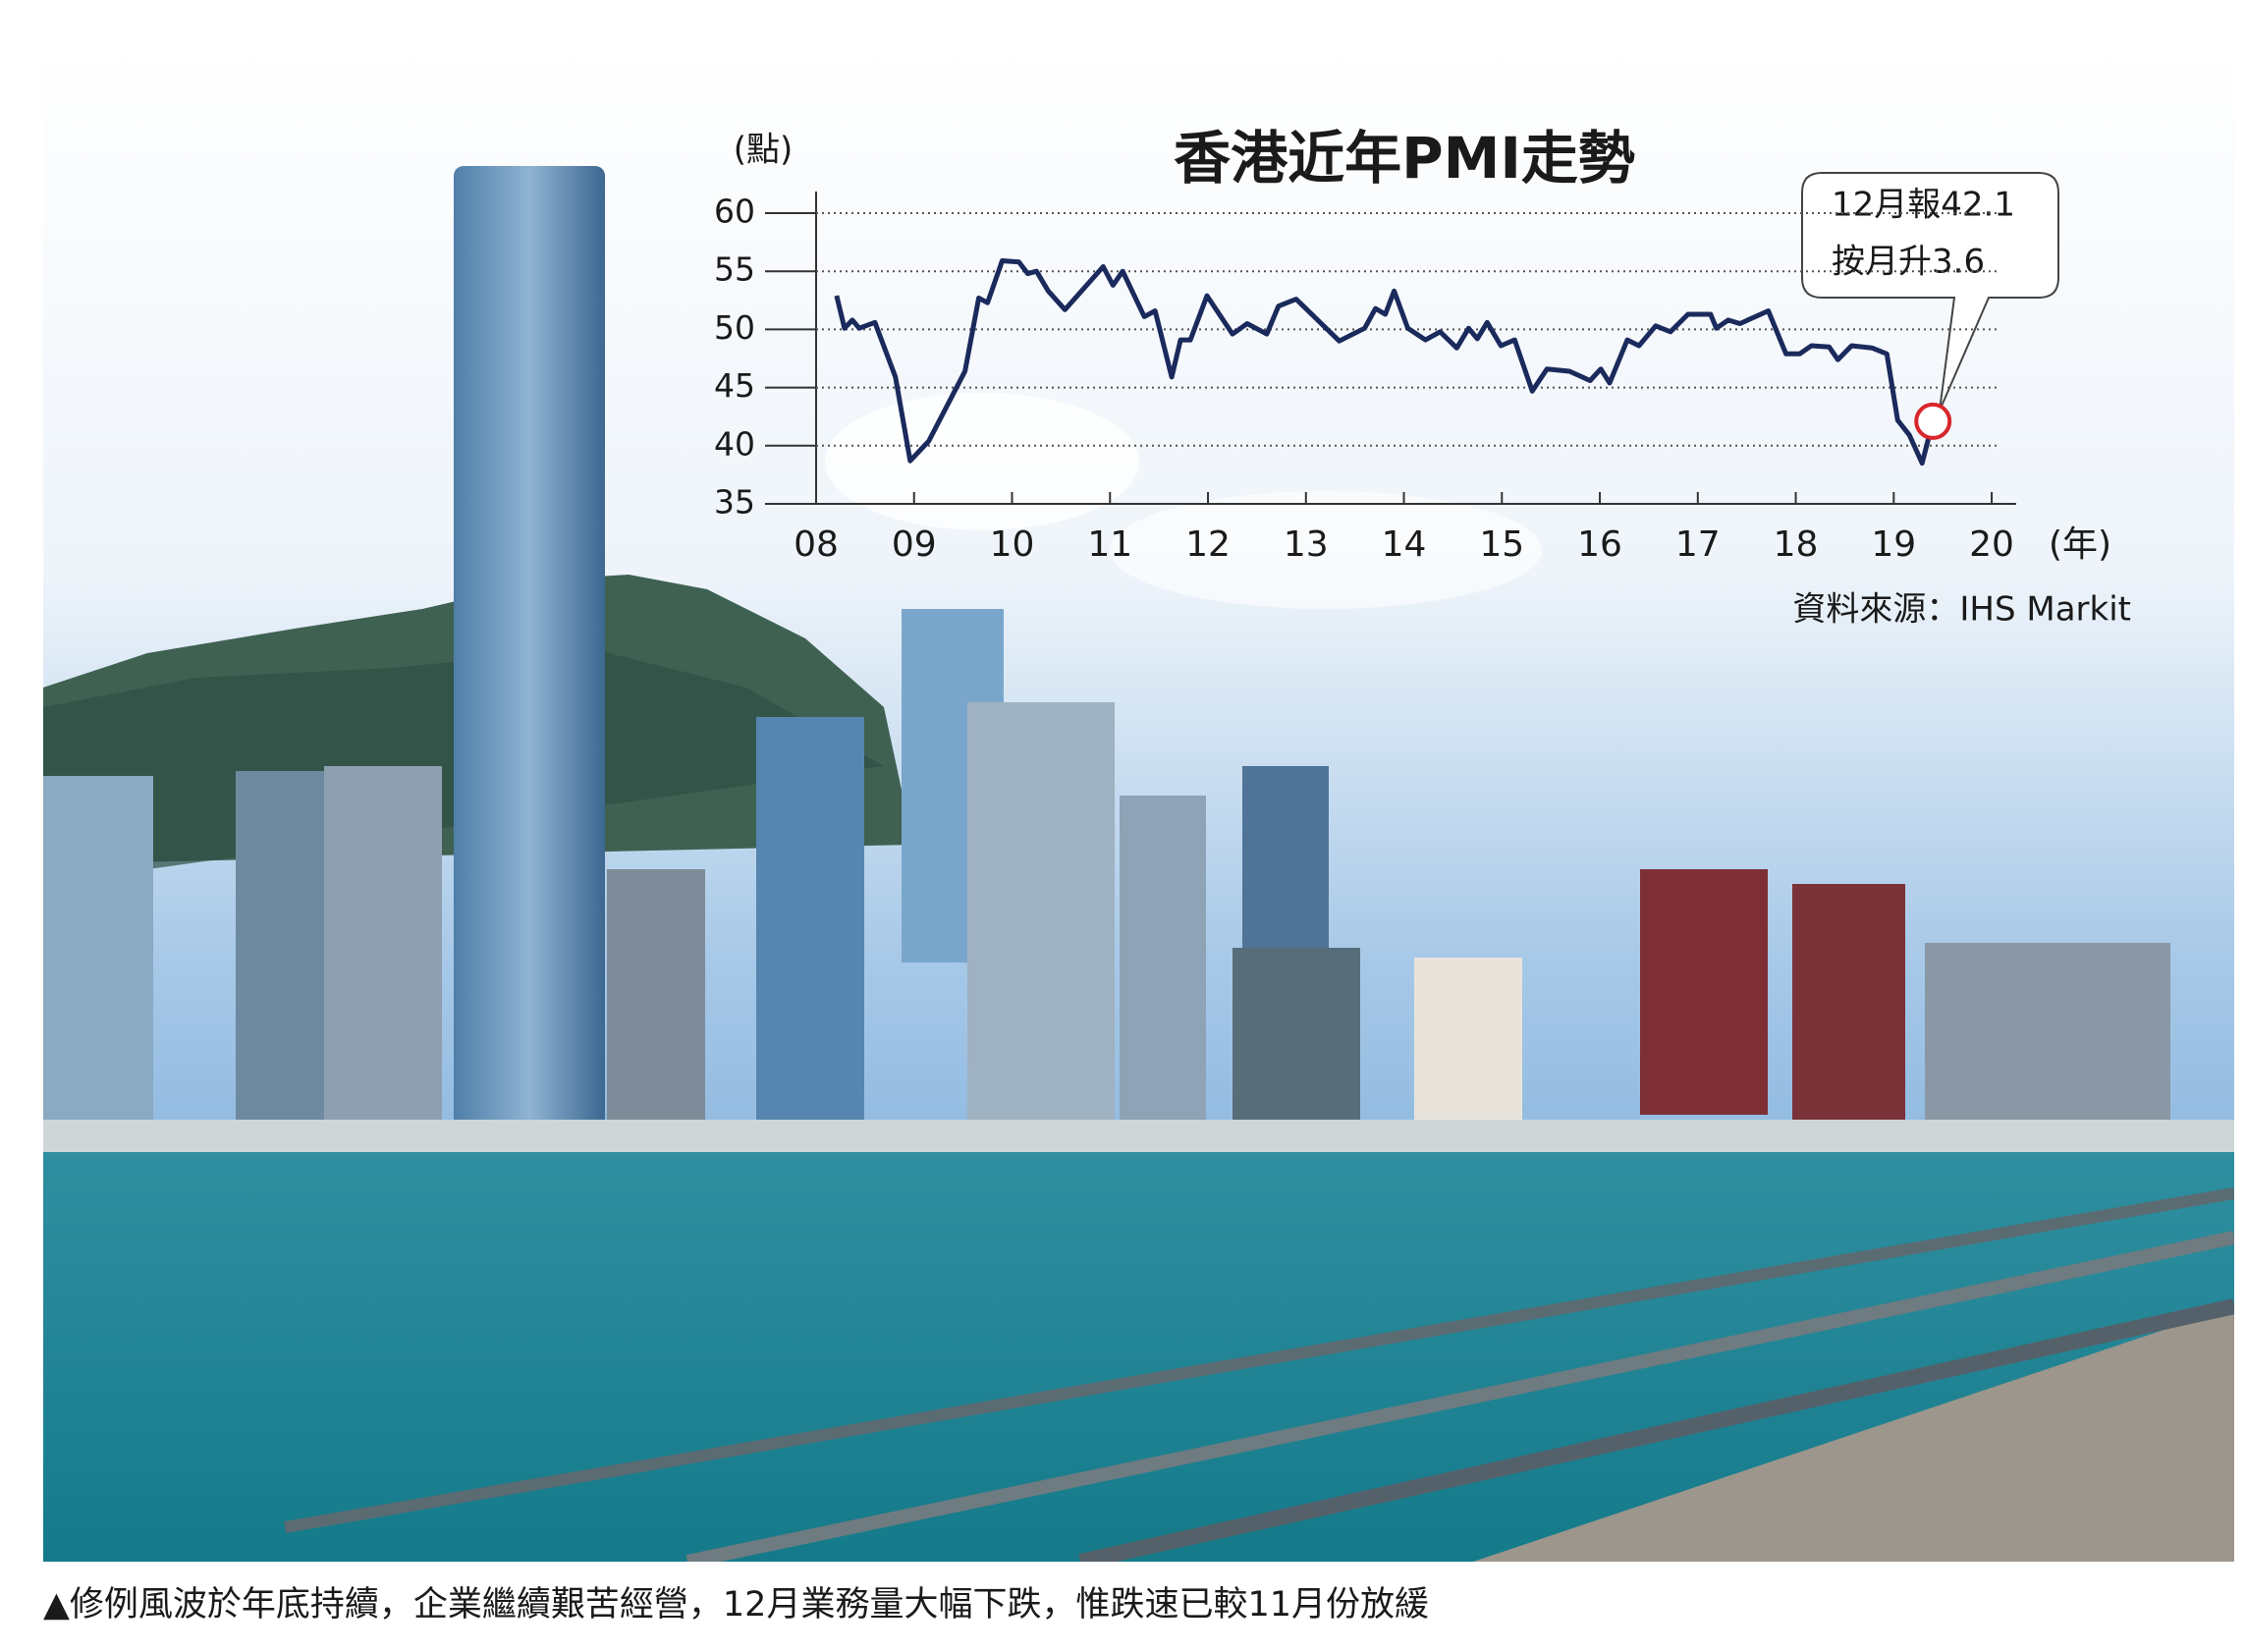  What do you see at coordinates (1698, 544) in the screenshot?
I see `x-tick-label: 17` at bounding box center [1698, 544].